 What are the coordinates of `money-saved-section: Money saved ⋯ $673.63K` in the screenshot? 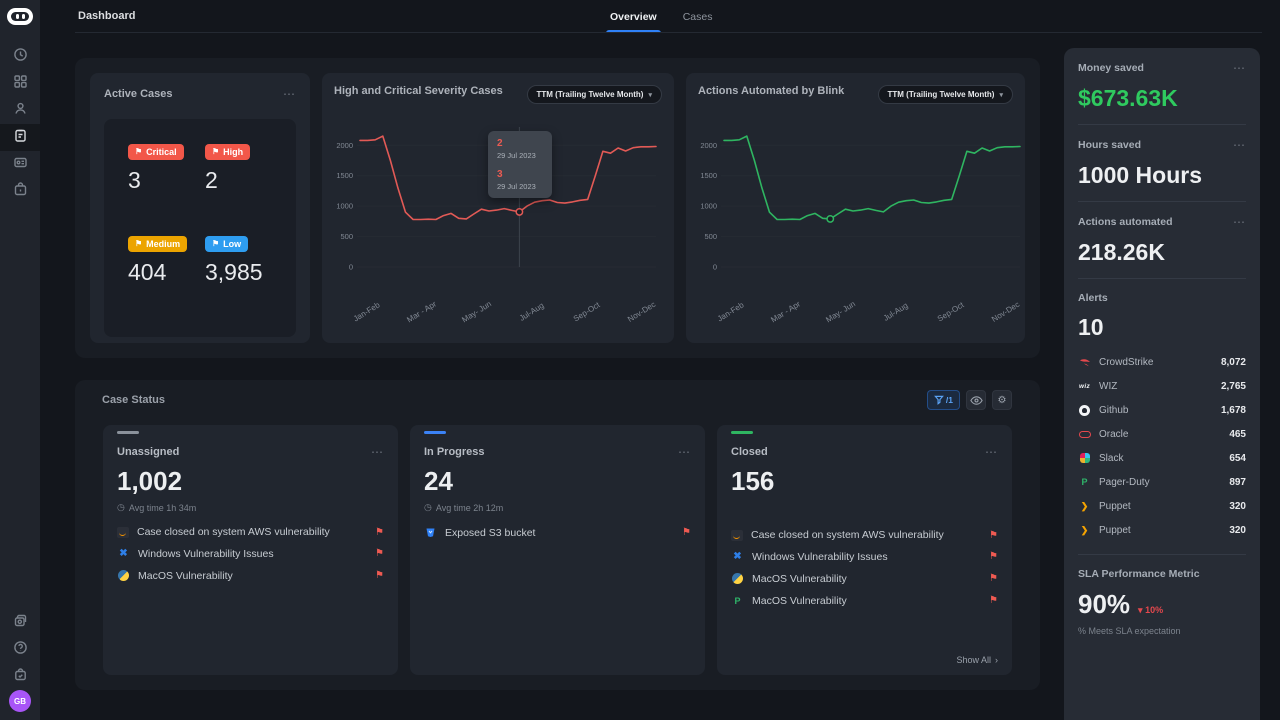 It's located at (1162, 86).